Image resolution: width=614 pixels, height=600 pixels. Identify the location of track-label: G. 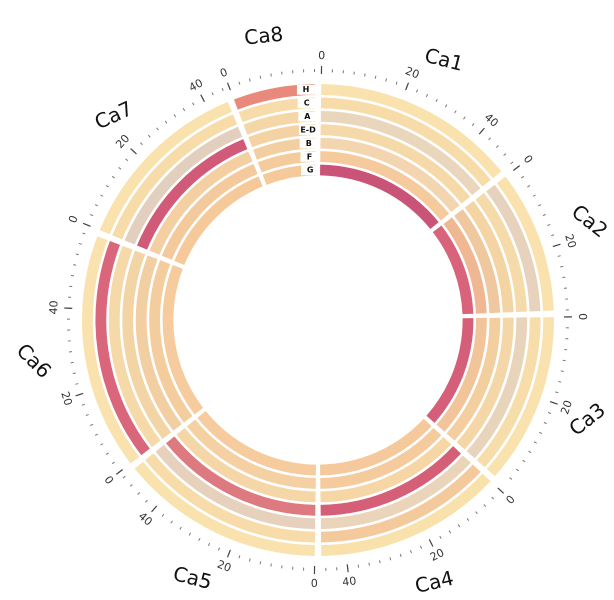
(310, 170).